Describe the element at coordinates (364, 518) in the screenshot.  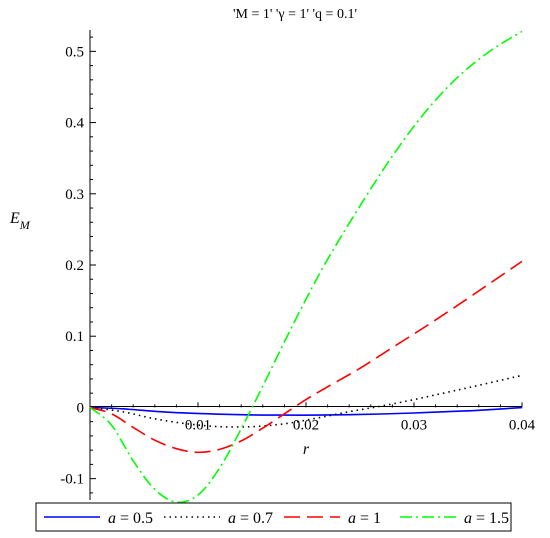
I see `legend-label-3: a = 1` at that location.